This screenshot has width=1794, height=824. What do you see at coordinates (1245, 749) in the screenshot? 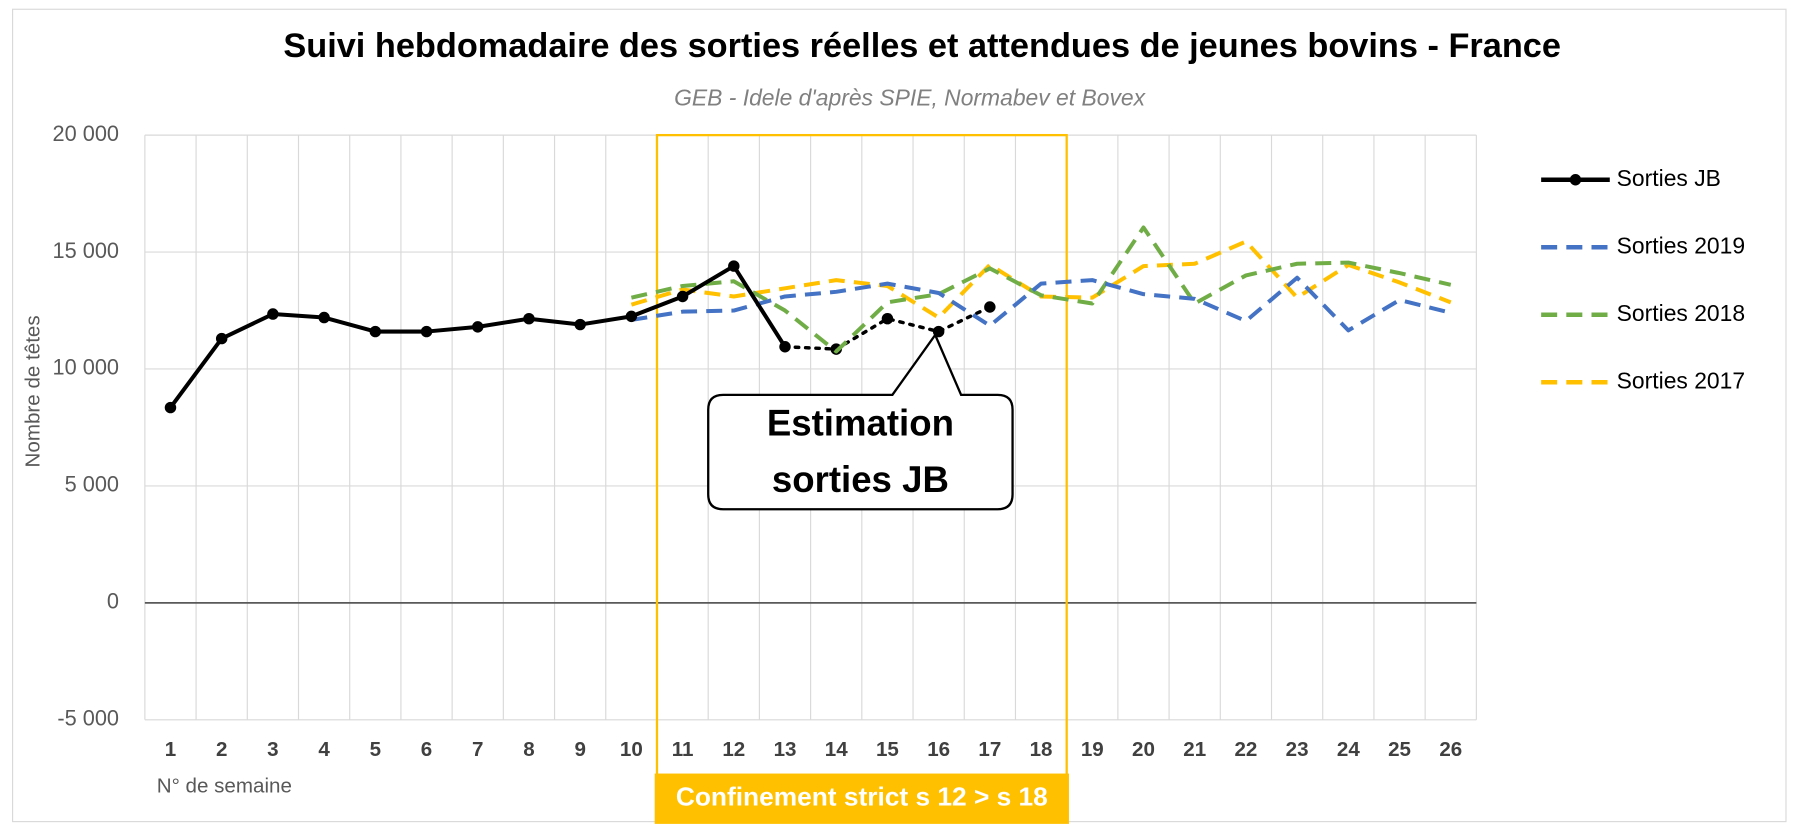
I see `x-tick-label: 22` at bounding box center [1245, 749].